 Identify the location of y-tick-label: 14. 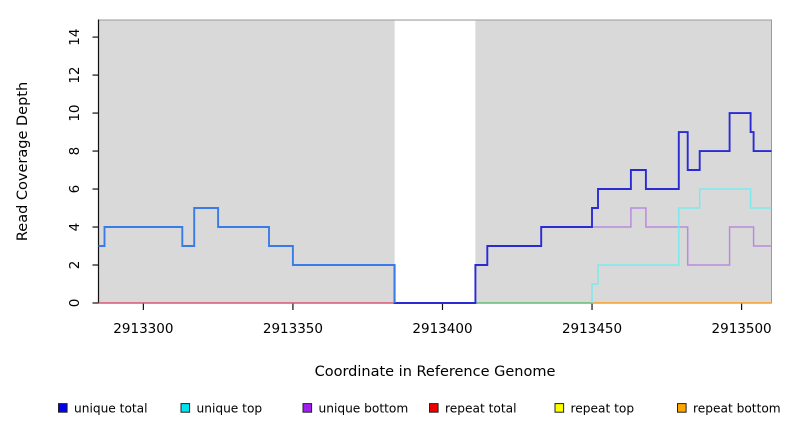
(75, 37).